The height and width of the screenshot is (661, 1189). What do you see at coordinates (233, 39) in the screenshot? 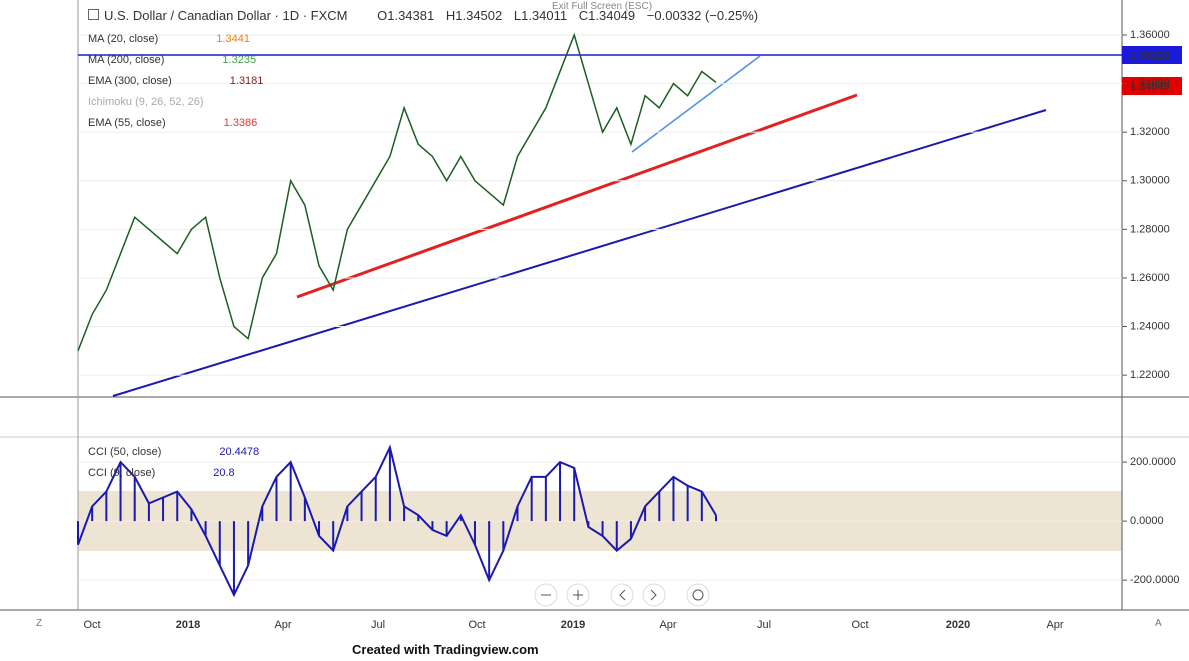
I see `indicator-value: 1.3441` at bounding box center [233, 39].